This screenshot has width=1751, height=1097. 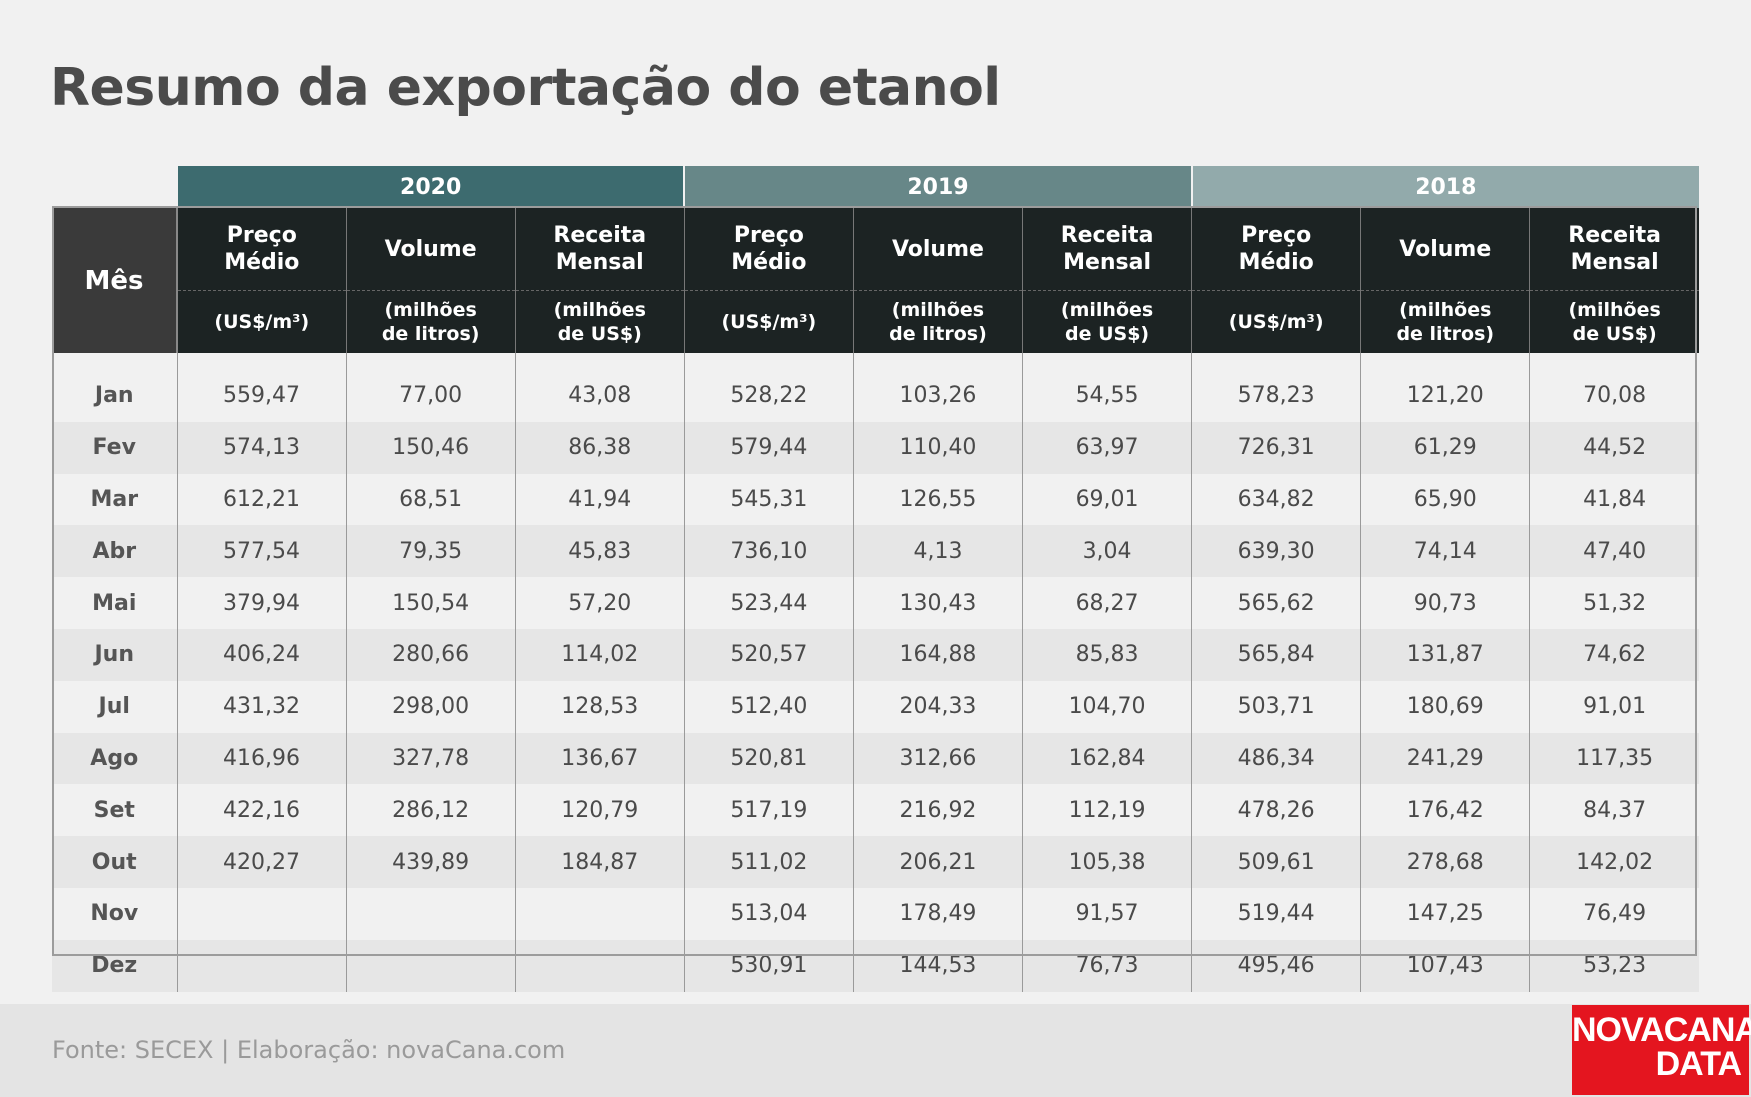 I want to click on month-label: Nov, so click(x=114, y=913).